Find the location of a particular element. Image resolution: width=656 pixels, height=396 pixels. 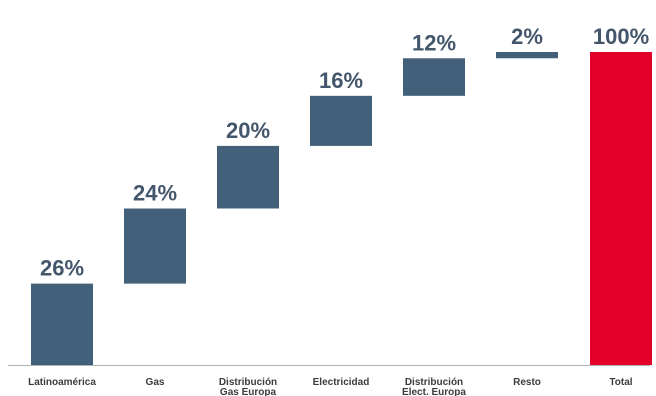

category-label: Elect. Europa is located at coordinates (434, 391).